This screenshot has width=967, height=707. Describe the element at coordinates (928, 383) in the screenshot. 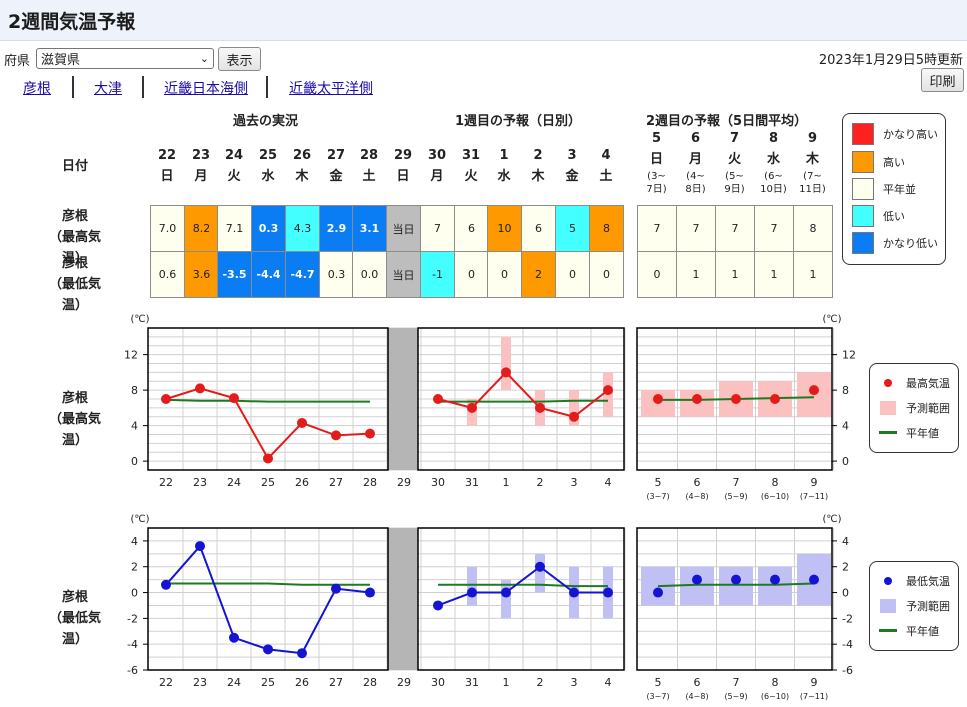

I see `legend-label: 最高気温` at that location.